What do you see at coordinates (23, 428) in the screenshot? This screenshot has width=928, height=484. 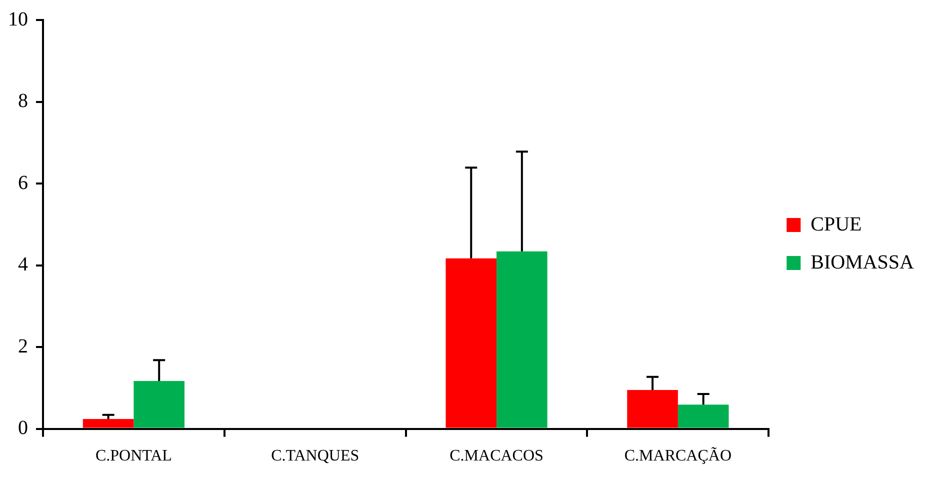 I see `y-tick-label: 0` at bounding box center [23, 428].